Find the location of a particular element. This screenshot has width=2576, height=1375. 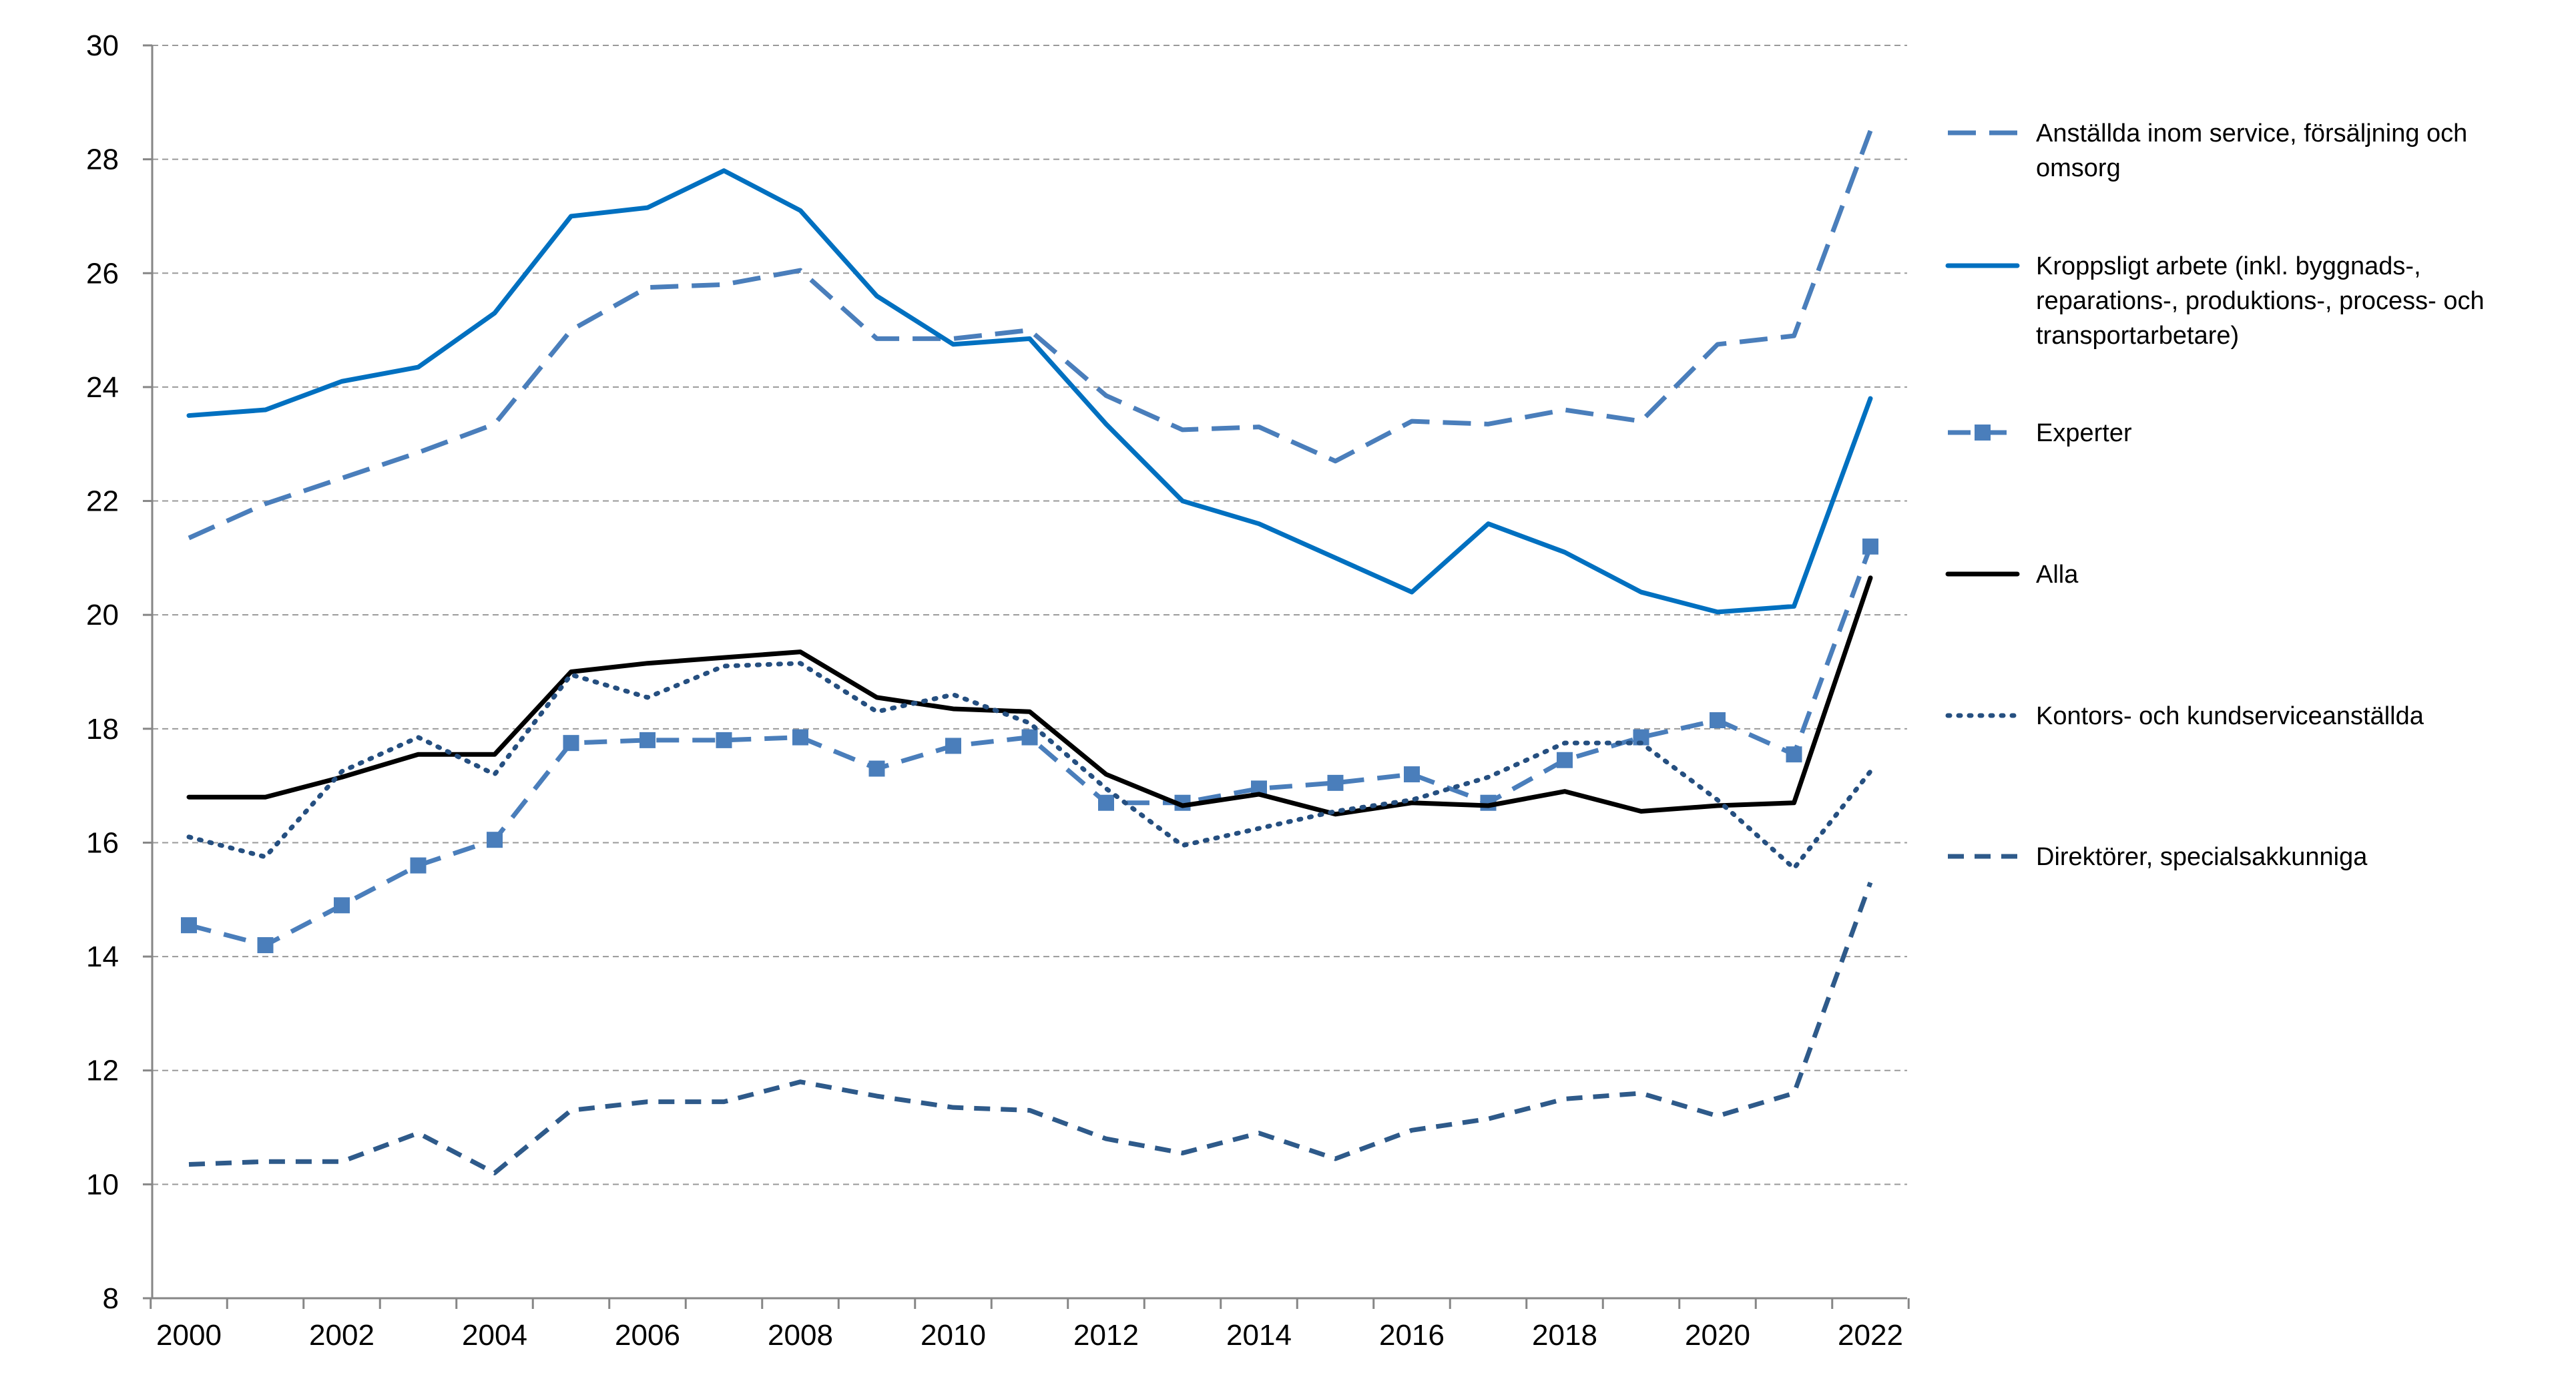

legend-item-kontors-och-kundserviceanstallda: Kontors- och kundserviceanställda is located at coordinates (2184, 716).